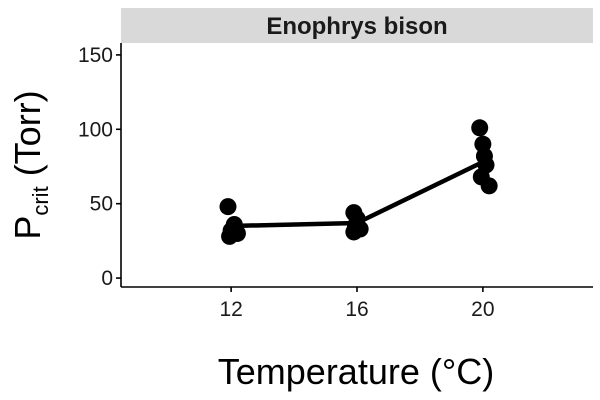 The image size is (600, 400). What do you see at coordinates (27, 138) in the screenshot?
I see `y-axis-title-suffix: (Torr)` at bounding box center [27, 138].